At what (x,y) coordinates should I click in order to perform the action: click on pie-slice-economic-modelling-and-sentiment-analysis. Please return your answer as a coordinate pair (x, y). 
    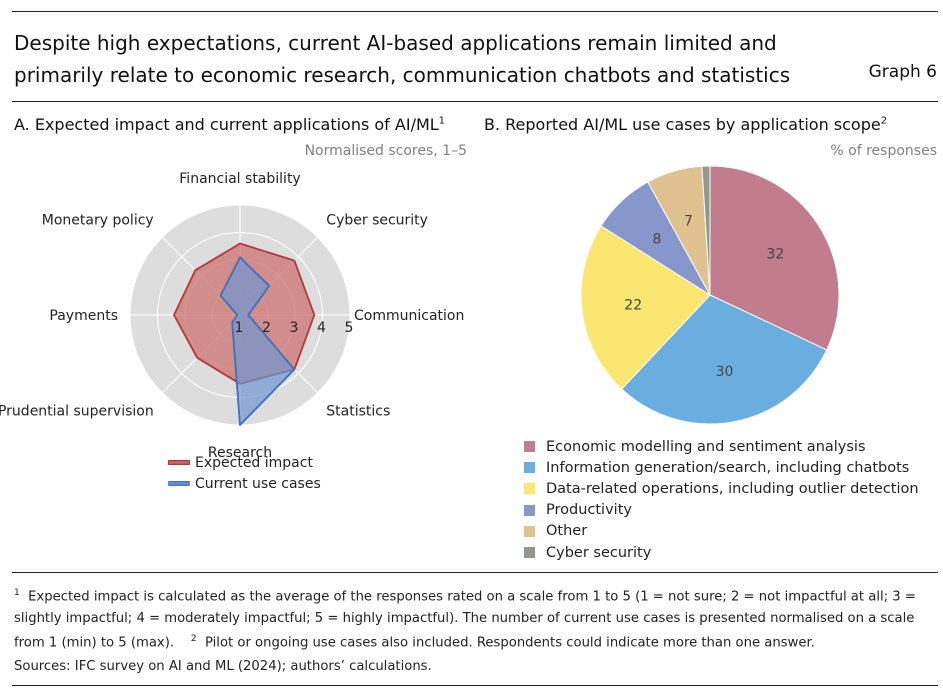
    Looking at the image, I should click on (774, 258).